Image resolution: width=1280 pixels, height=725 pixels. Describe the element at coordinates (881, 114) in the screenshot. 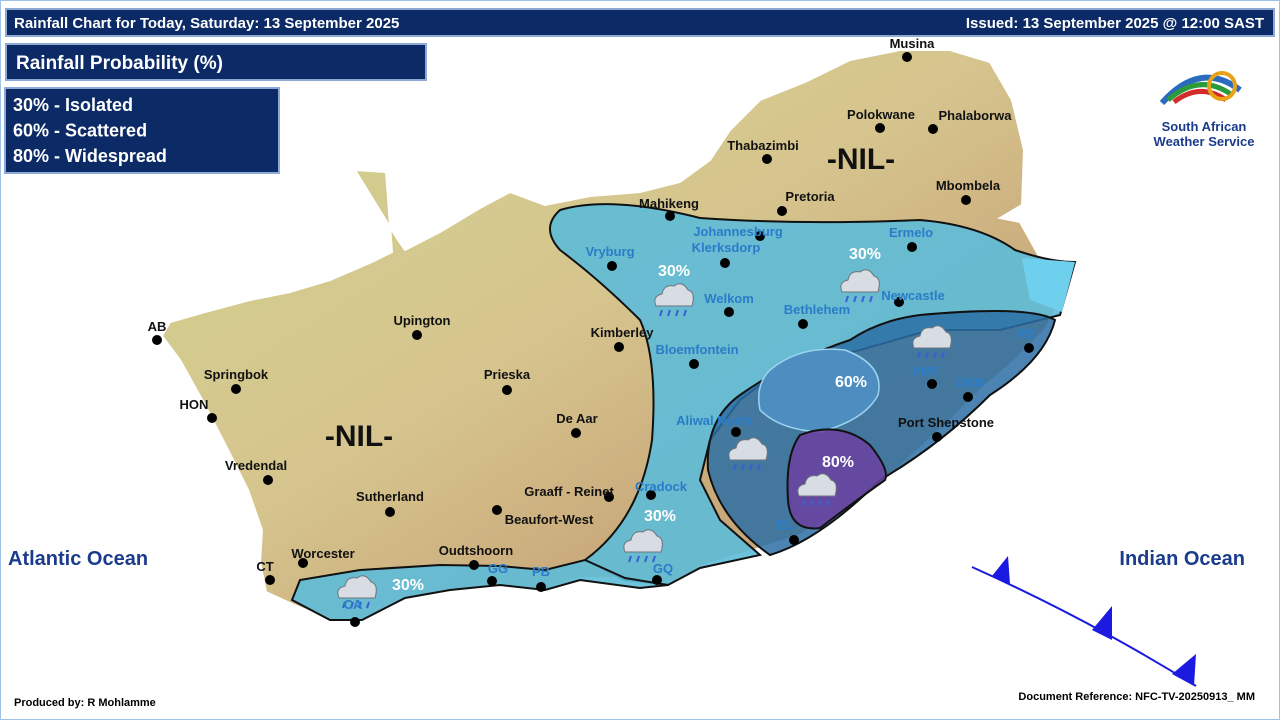

I see `city-label: Polokwane` at that location.